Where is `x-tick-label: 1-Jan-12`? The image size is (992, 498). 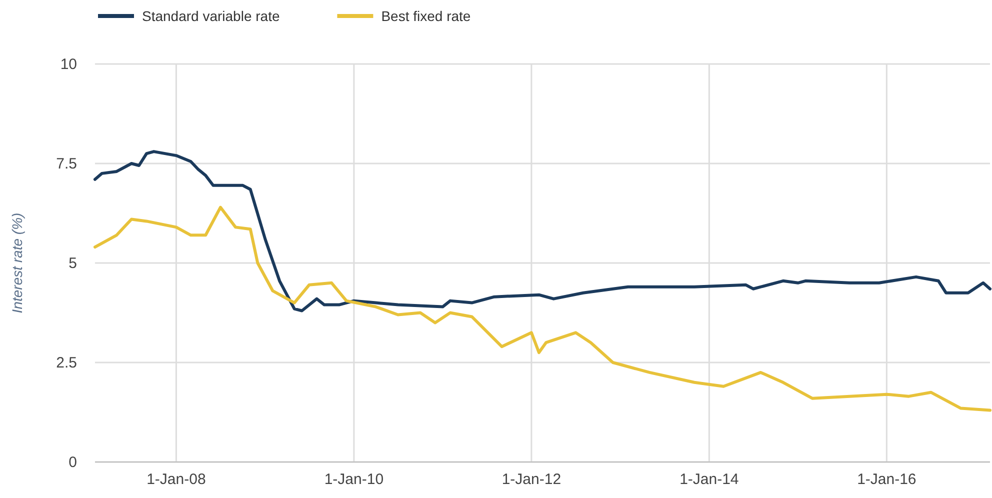
x-tick-label: 1-Jan-12 is located at coordinates (532, 479).